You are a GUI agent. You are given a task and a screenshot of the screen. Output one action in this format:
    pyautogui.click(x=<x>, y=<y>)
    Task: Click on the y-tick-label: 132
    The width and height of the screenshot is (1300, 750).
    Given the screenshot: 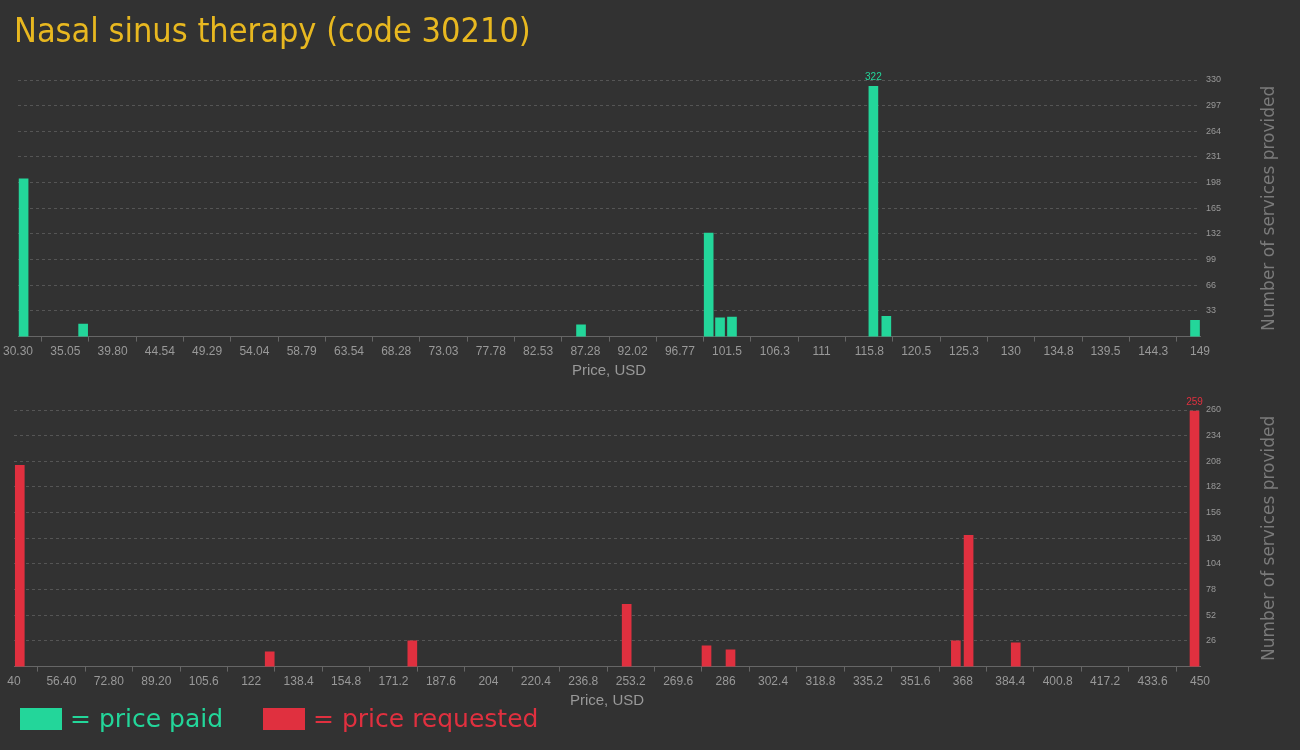 What is the action you would take?
    pyautogui.click(x=1214, y=233)
    